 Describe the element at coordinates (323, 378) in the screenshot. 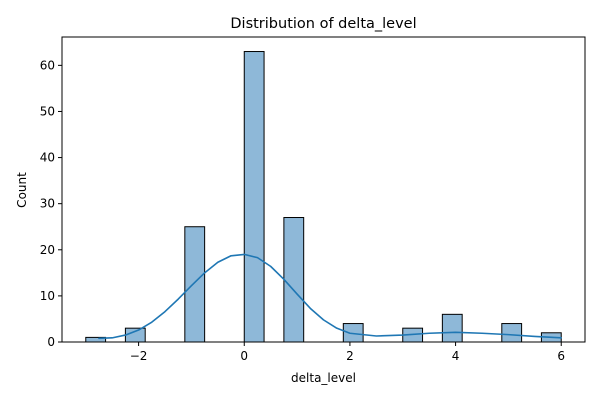

I see `x-axis-label: delta_level` at that location.